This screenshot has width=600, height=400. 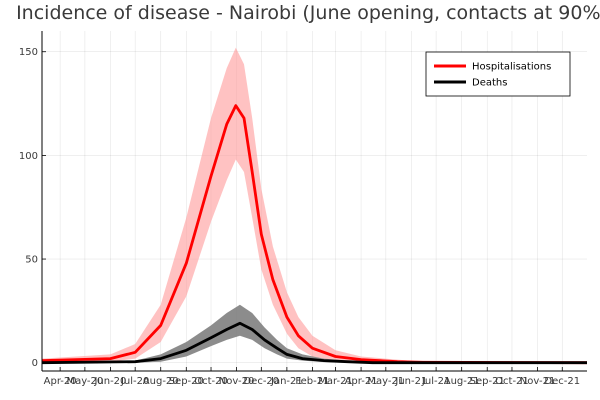 I want to click on x-tick-label: Aug-20, so click(x=161, y=381).